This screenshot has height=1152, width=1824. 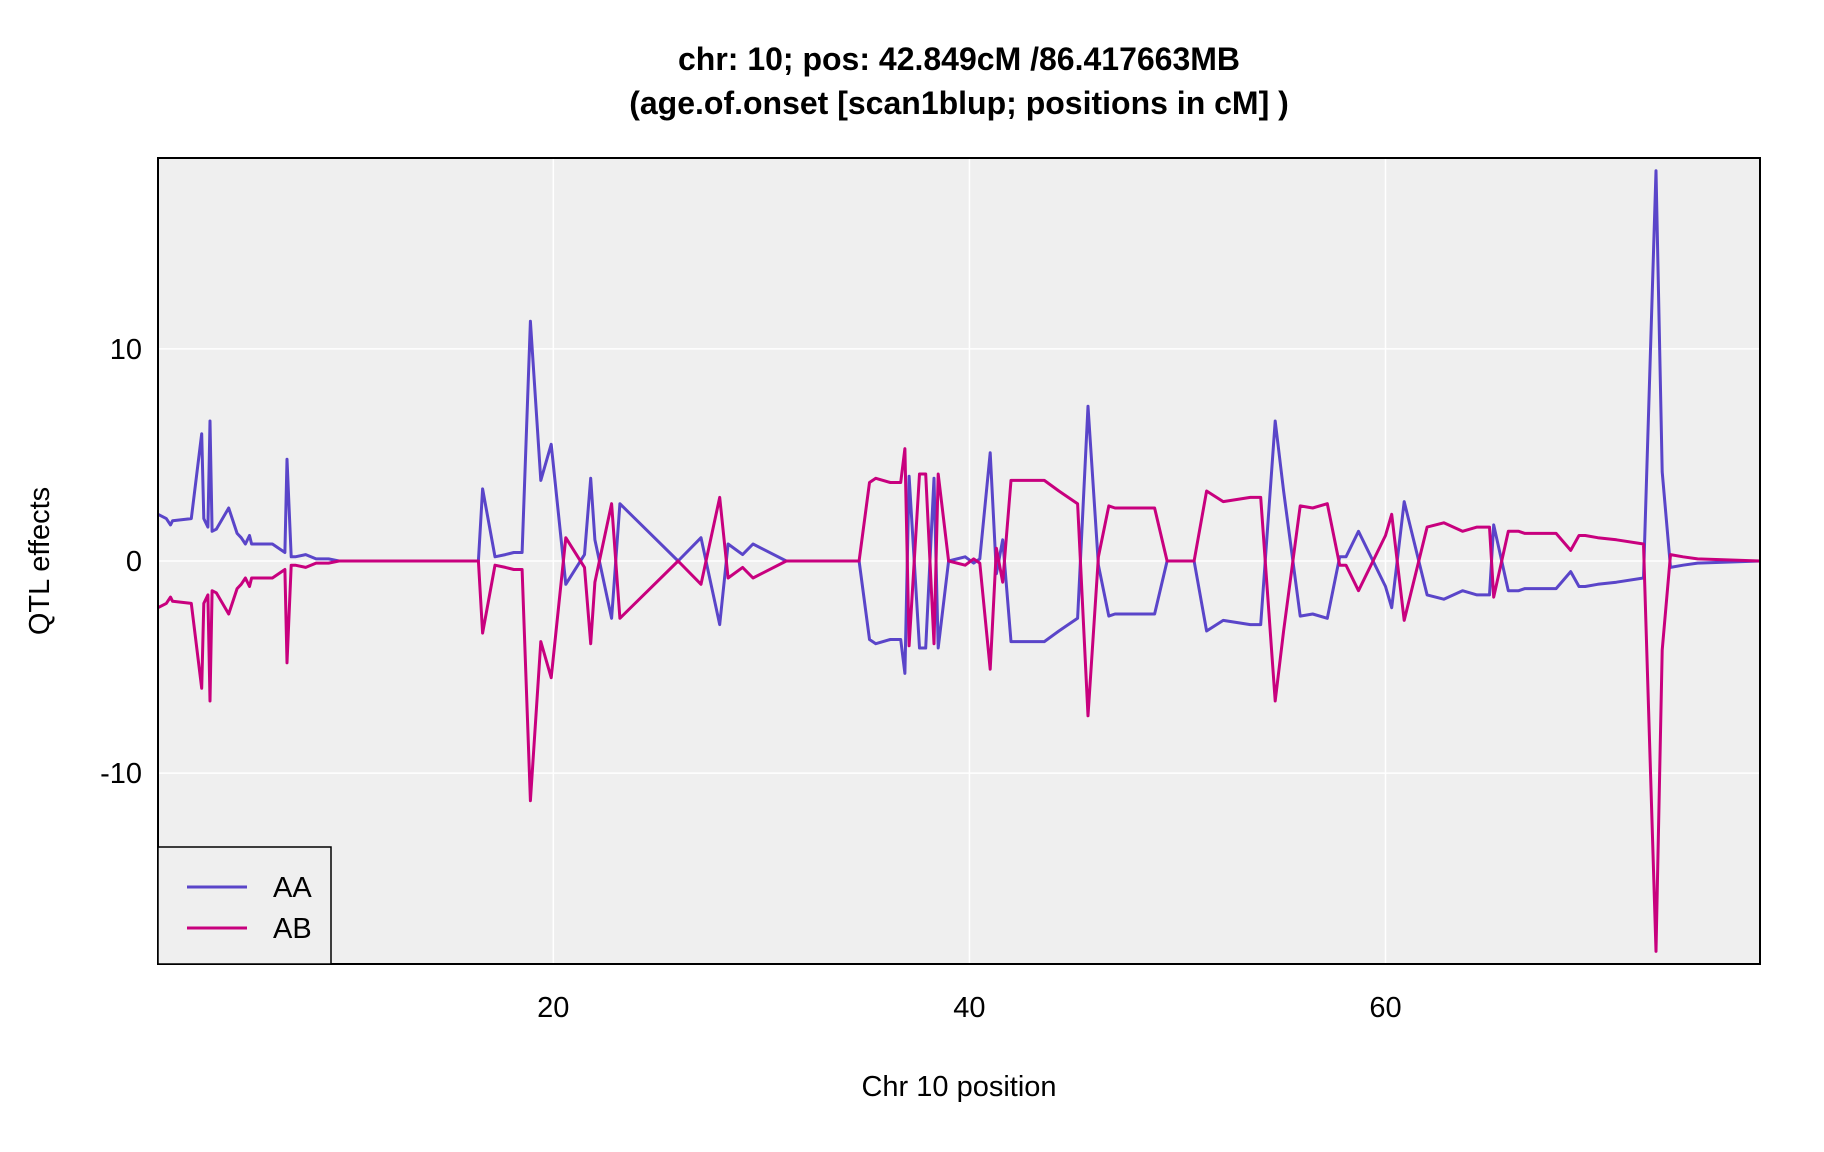 What do you see at coordinates (553, 1008) in the screenshot?
I see `x-tick-label: 20` at bounding box center [553, 1008].